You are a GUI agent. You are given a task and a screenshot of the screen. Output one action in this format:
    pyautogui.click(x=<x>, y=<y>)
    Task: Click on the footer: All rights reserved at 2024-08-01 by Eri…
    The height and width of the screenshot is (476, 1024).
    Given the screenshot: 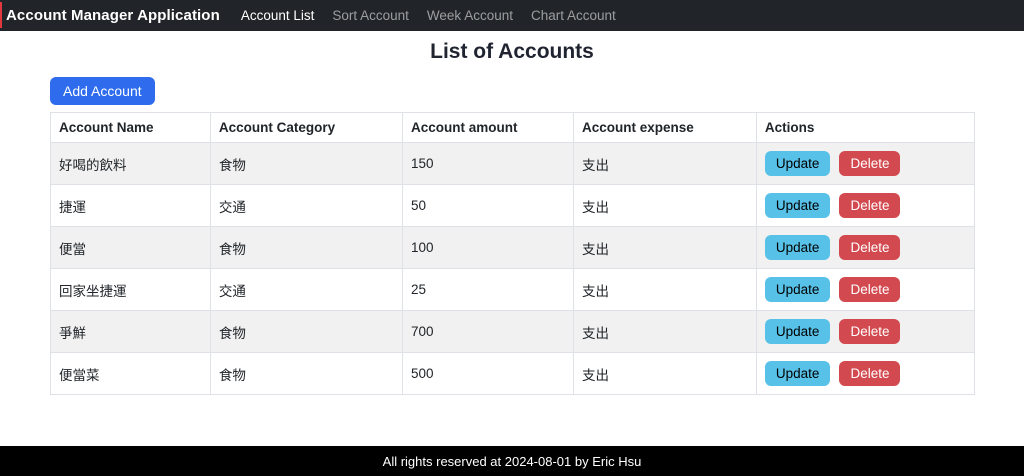 What is the action you would take?
    pyautogui.click(x=512, y=461)
    